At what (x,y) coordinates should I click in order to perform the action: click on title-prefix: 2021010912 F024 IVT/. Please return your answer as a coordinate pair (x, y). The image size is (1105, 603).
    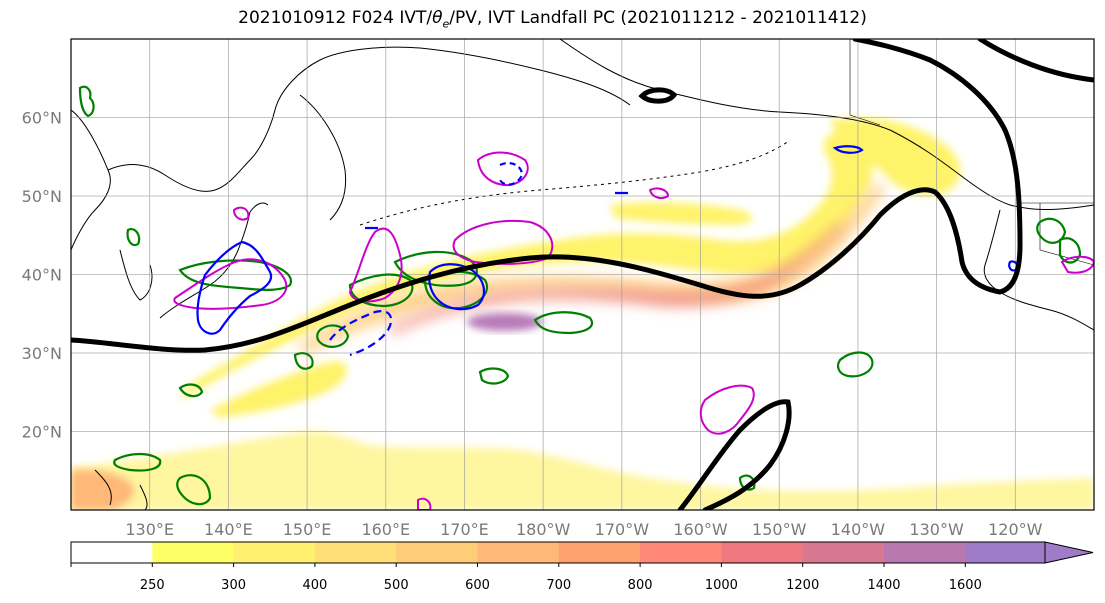
    Looking at the image, I should click on (335, 18).